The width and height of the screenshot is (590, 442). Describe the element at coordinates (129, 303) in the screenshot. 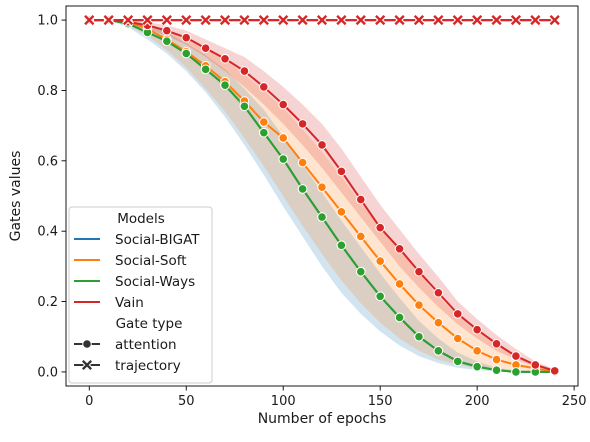

I see `legend-label-vain: Vain` at that location.